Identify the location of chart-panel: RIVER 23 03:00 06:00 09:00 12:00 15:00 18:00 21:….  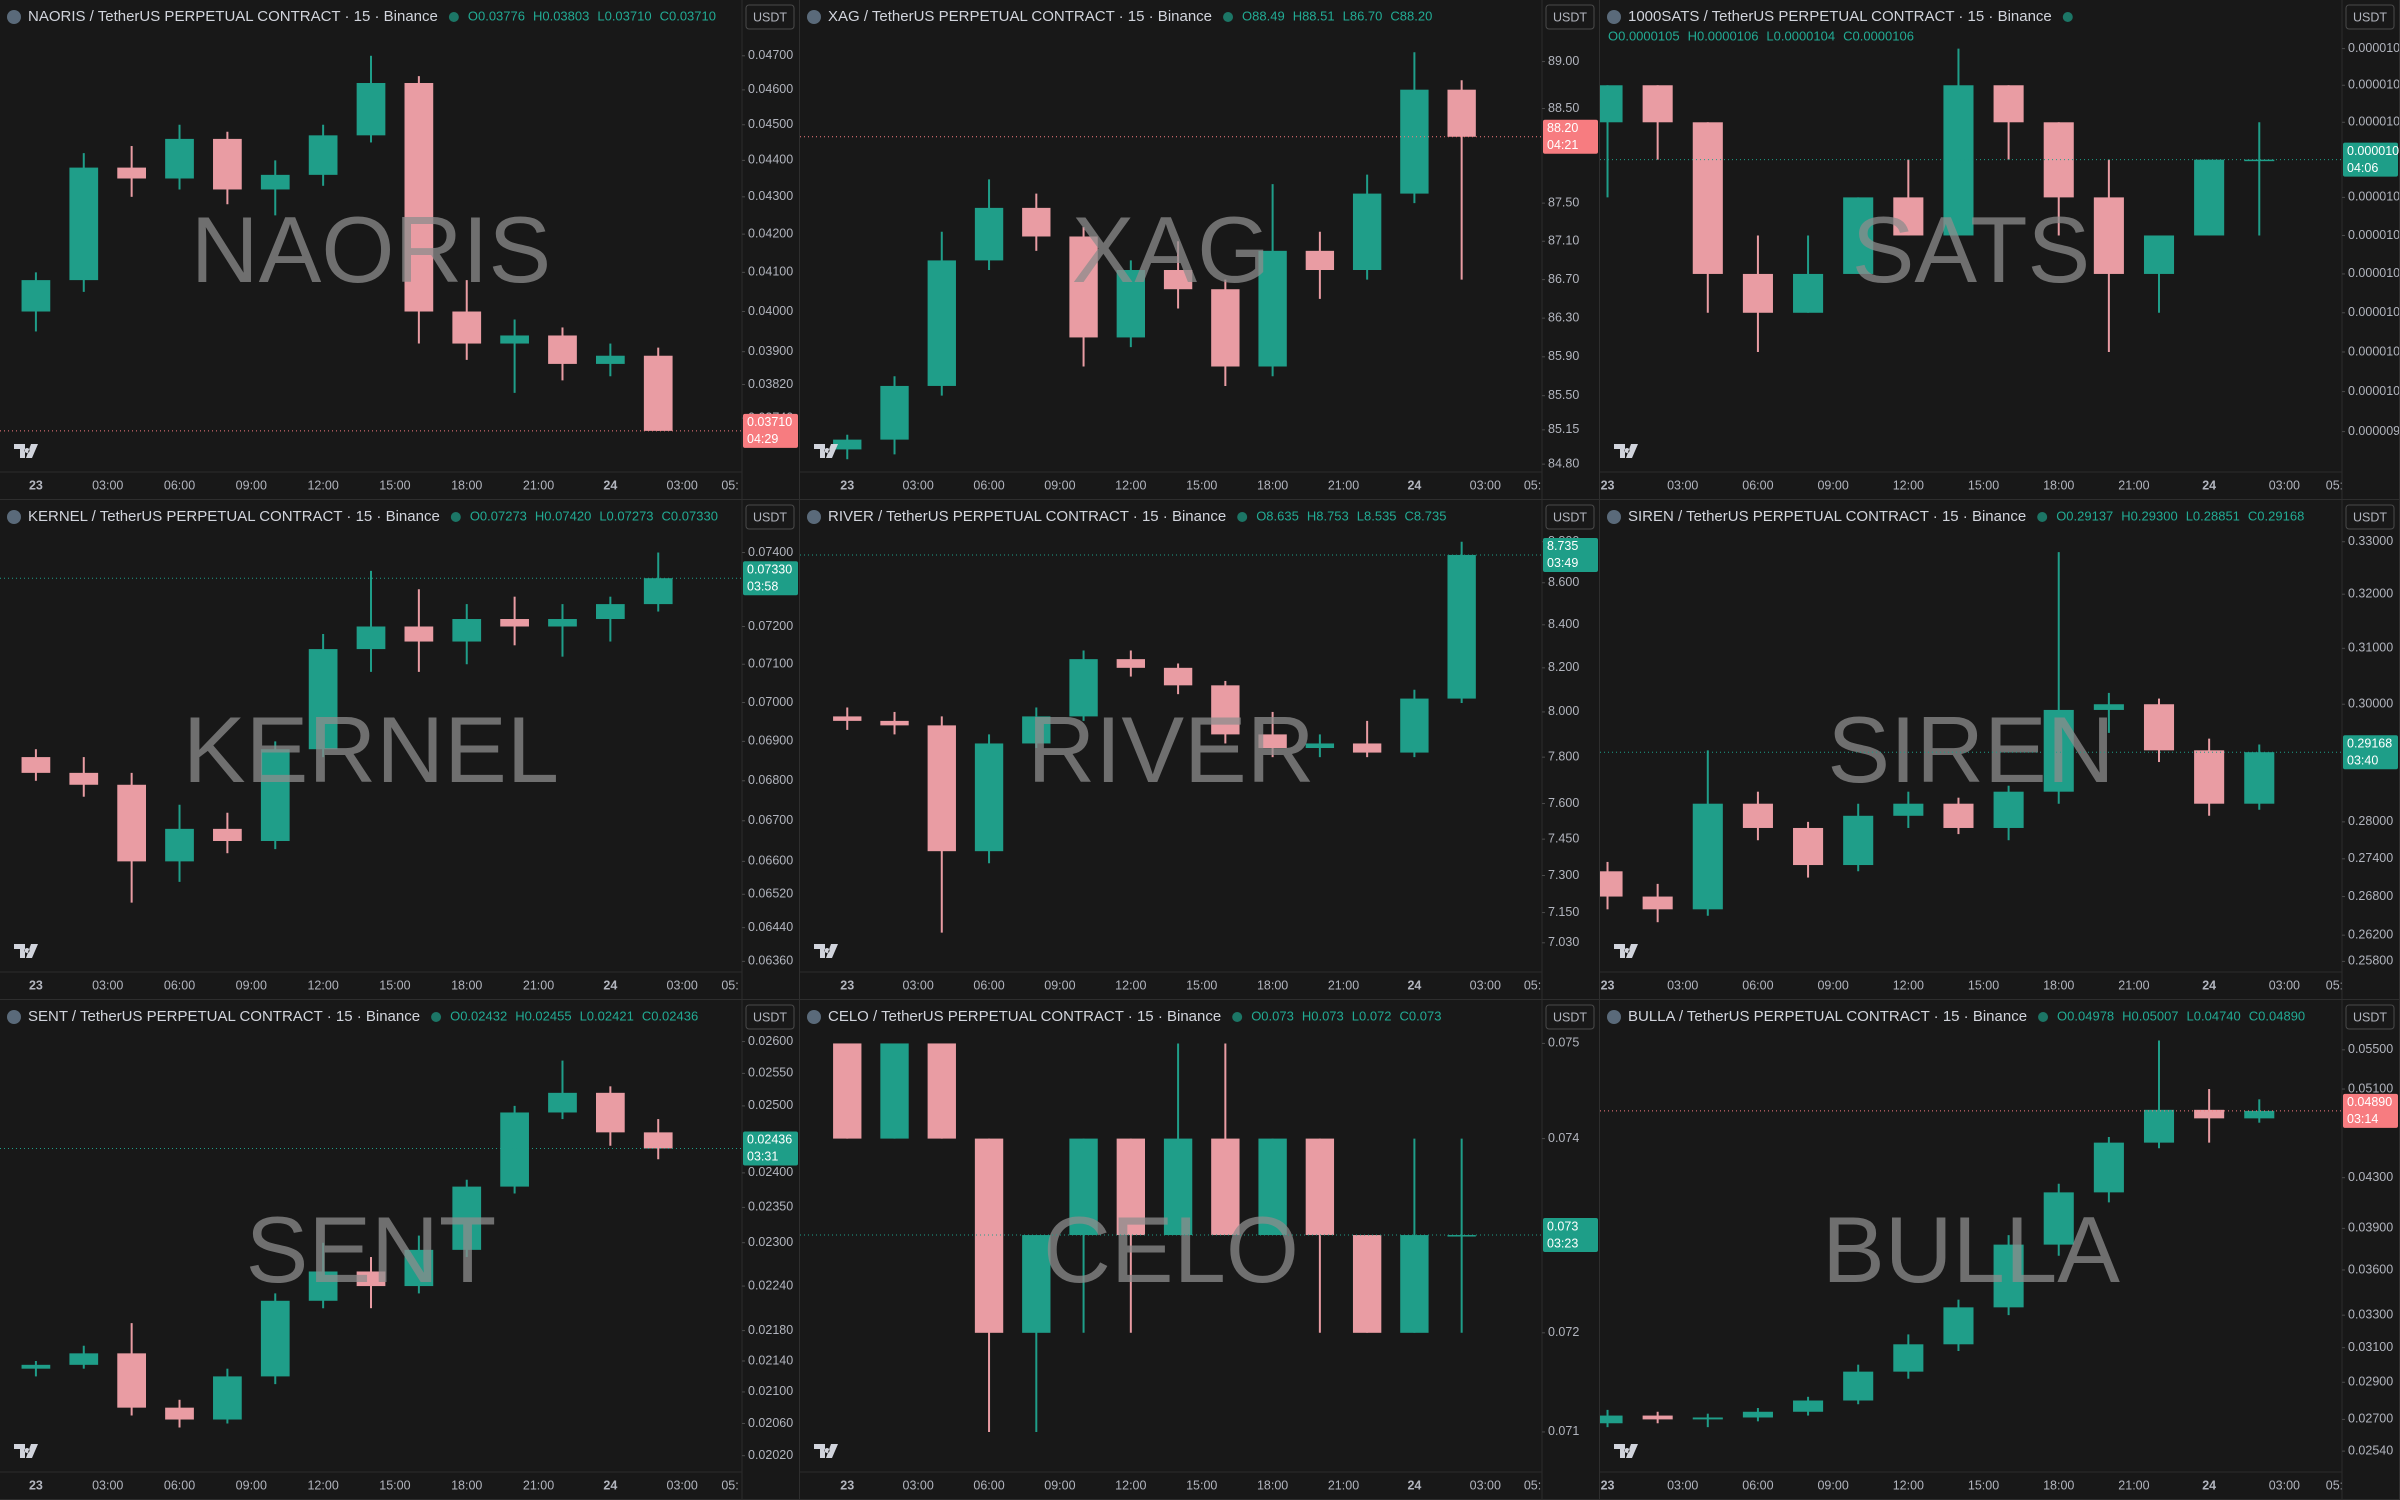
(1200, 750).